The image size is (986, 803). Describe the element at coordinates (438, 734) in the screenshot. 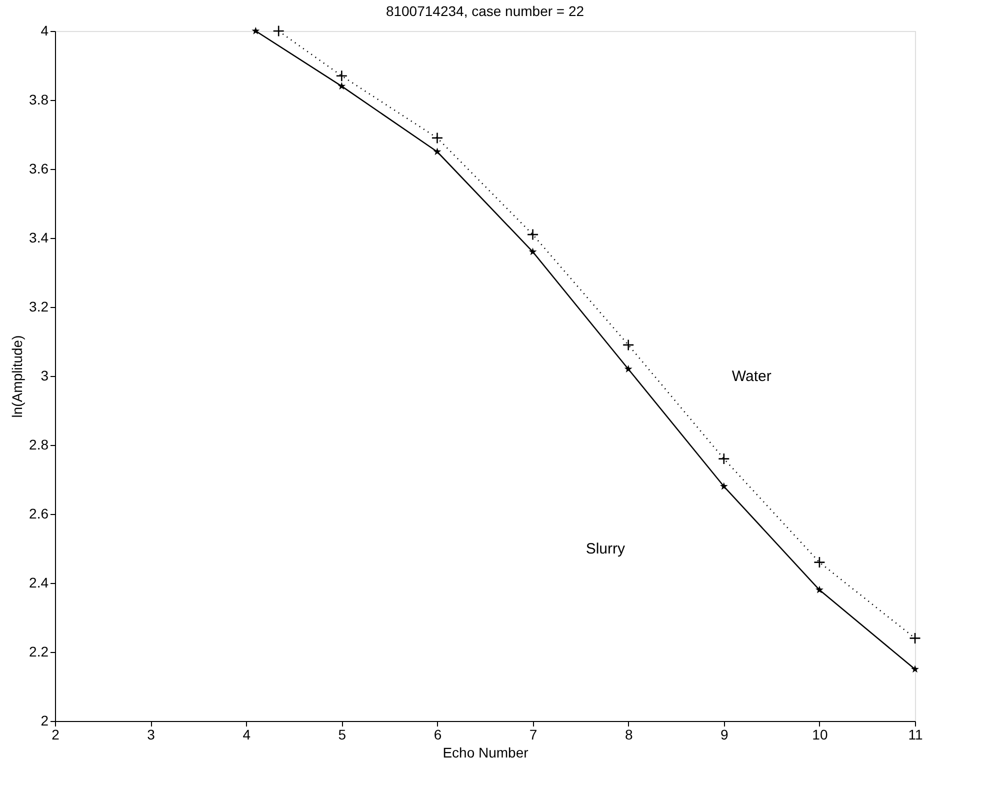

I see `x-tick-label: 6` at that location.